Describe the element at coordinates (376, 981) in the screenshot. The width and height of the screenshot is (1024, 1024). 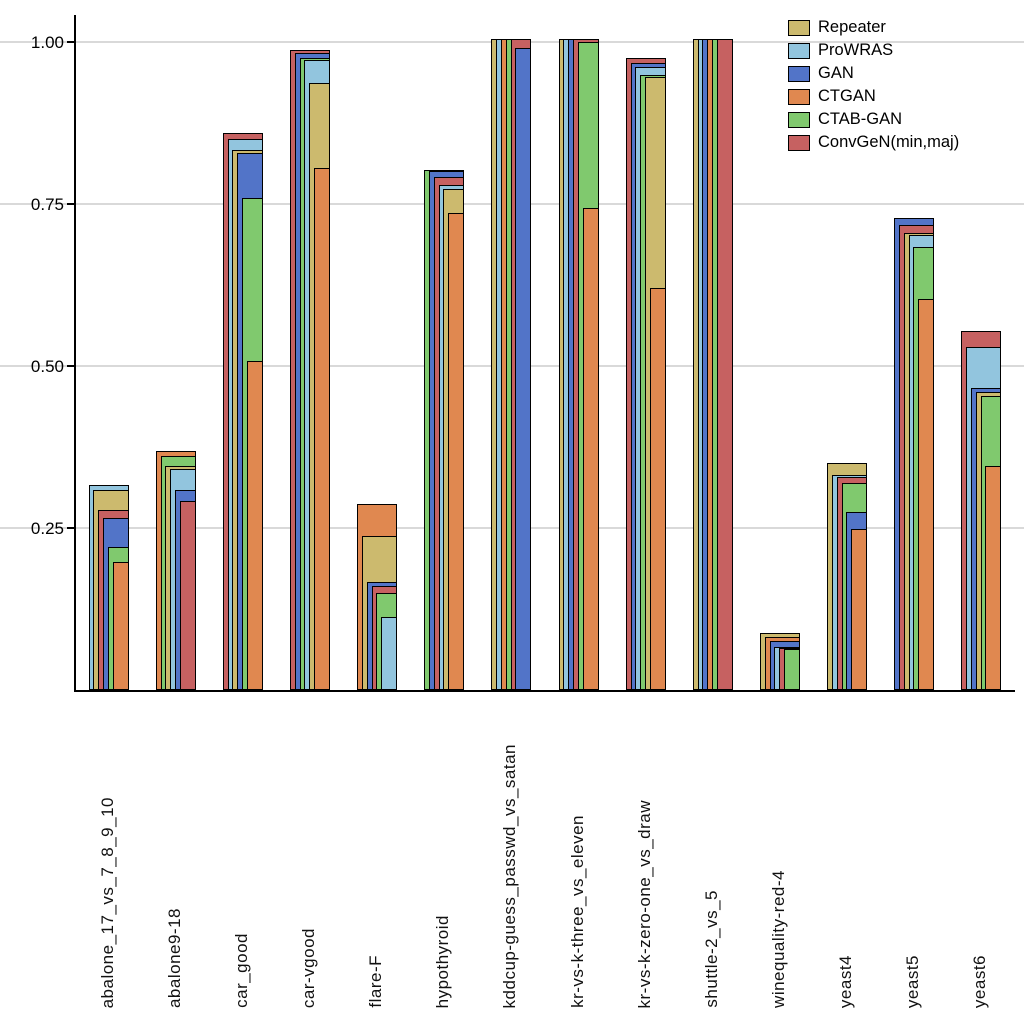
I see `x-tick-label: flare-F` at that location.